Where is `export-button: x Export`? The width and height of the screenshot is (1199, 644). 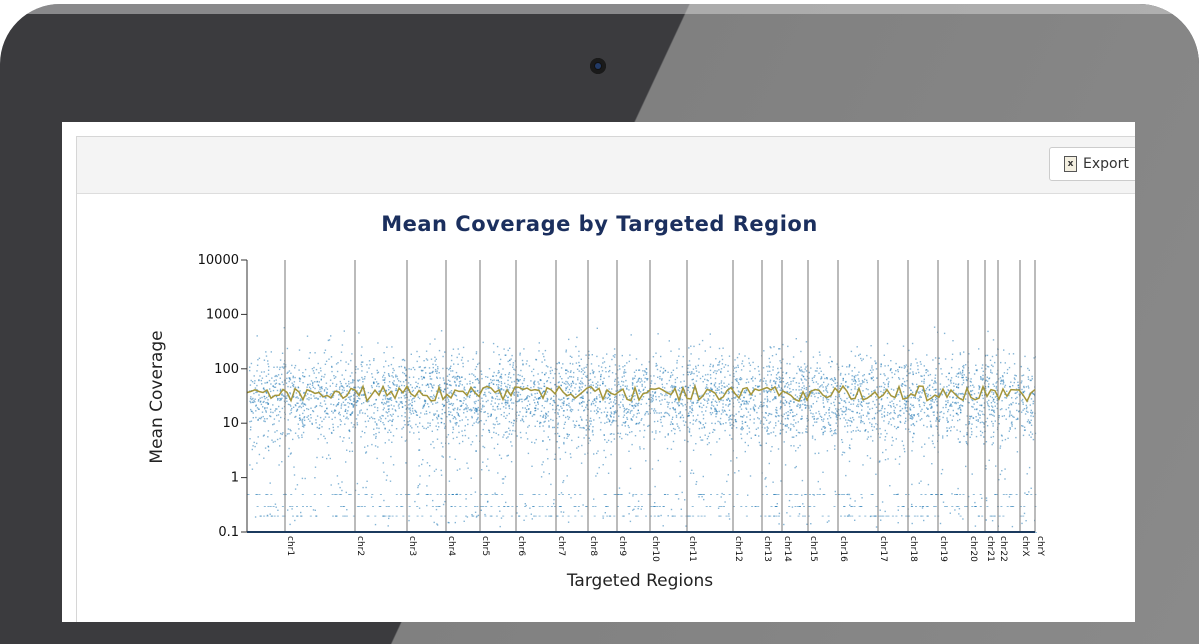 export-button: x Export is located at coordinates (1092, 164).